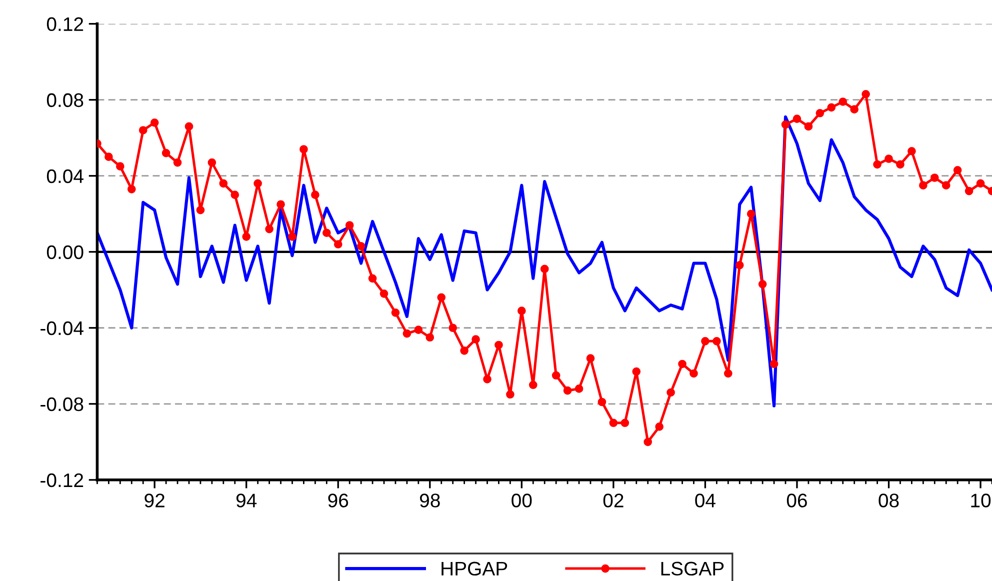 This screenshot has width=992, height=581. I want to click on x-tick-label: 98, so click(430, 501).